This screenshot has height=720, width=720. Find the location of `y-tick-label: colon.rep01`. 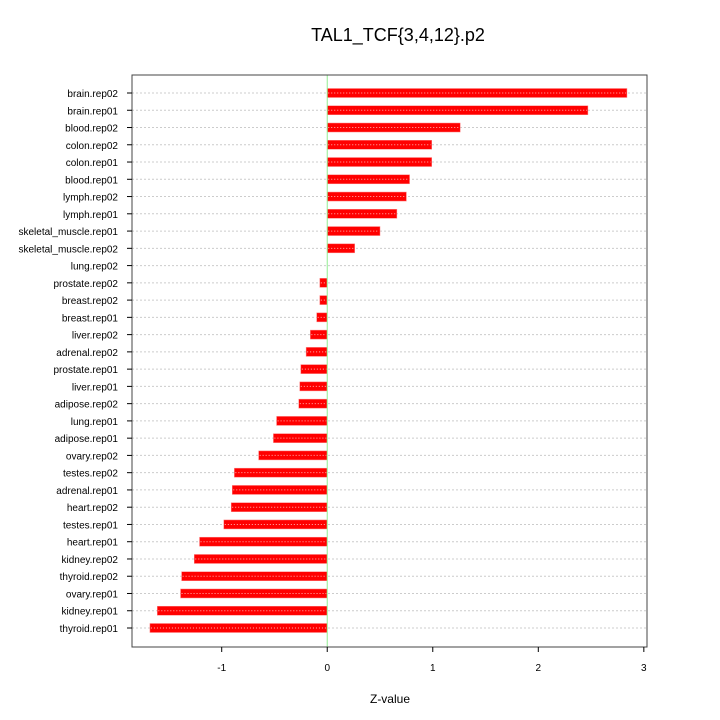

y-tick-label: colon.rep01 is located at coordinates (92, 163).